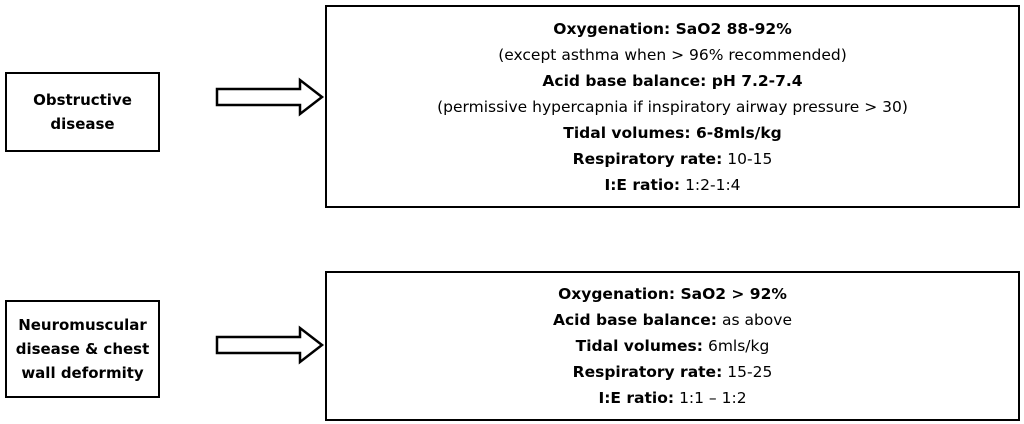 This screenshot has width=1024, height=424. I want to click on label-line: Obstructive, so click(82, 100).